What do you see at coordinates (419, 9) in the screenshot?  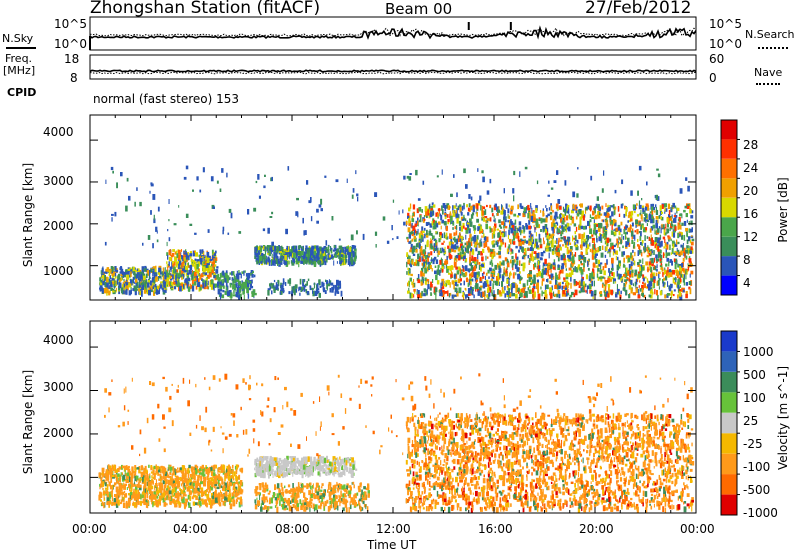 I see `beam-label: Beam 00` at bounding box center [419, 9].